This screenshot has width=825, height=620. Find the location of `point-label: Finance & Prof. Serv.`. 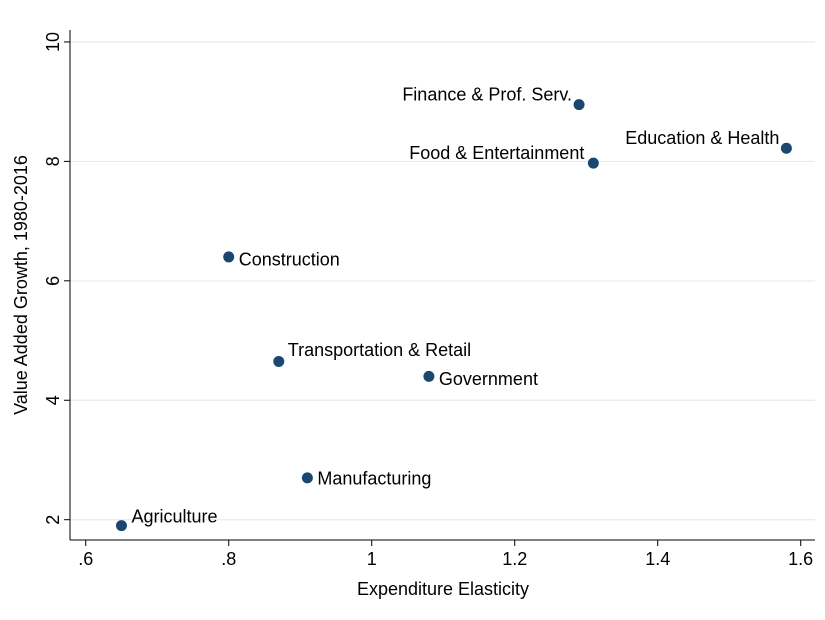

point-label: Finance & Prof. Serv. is located at coordinates (487, 94).